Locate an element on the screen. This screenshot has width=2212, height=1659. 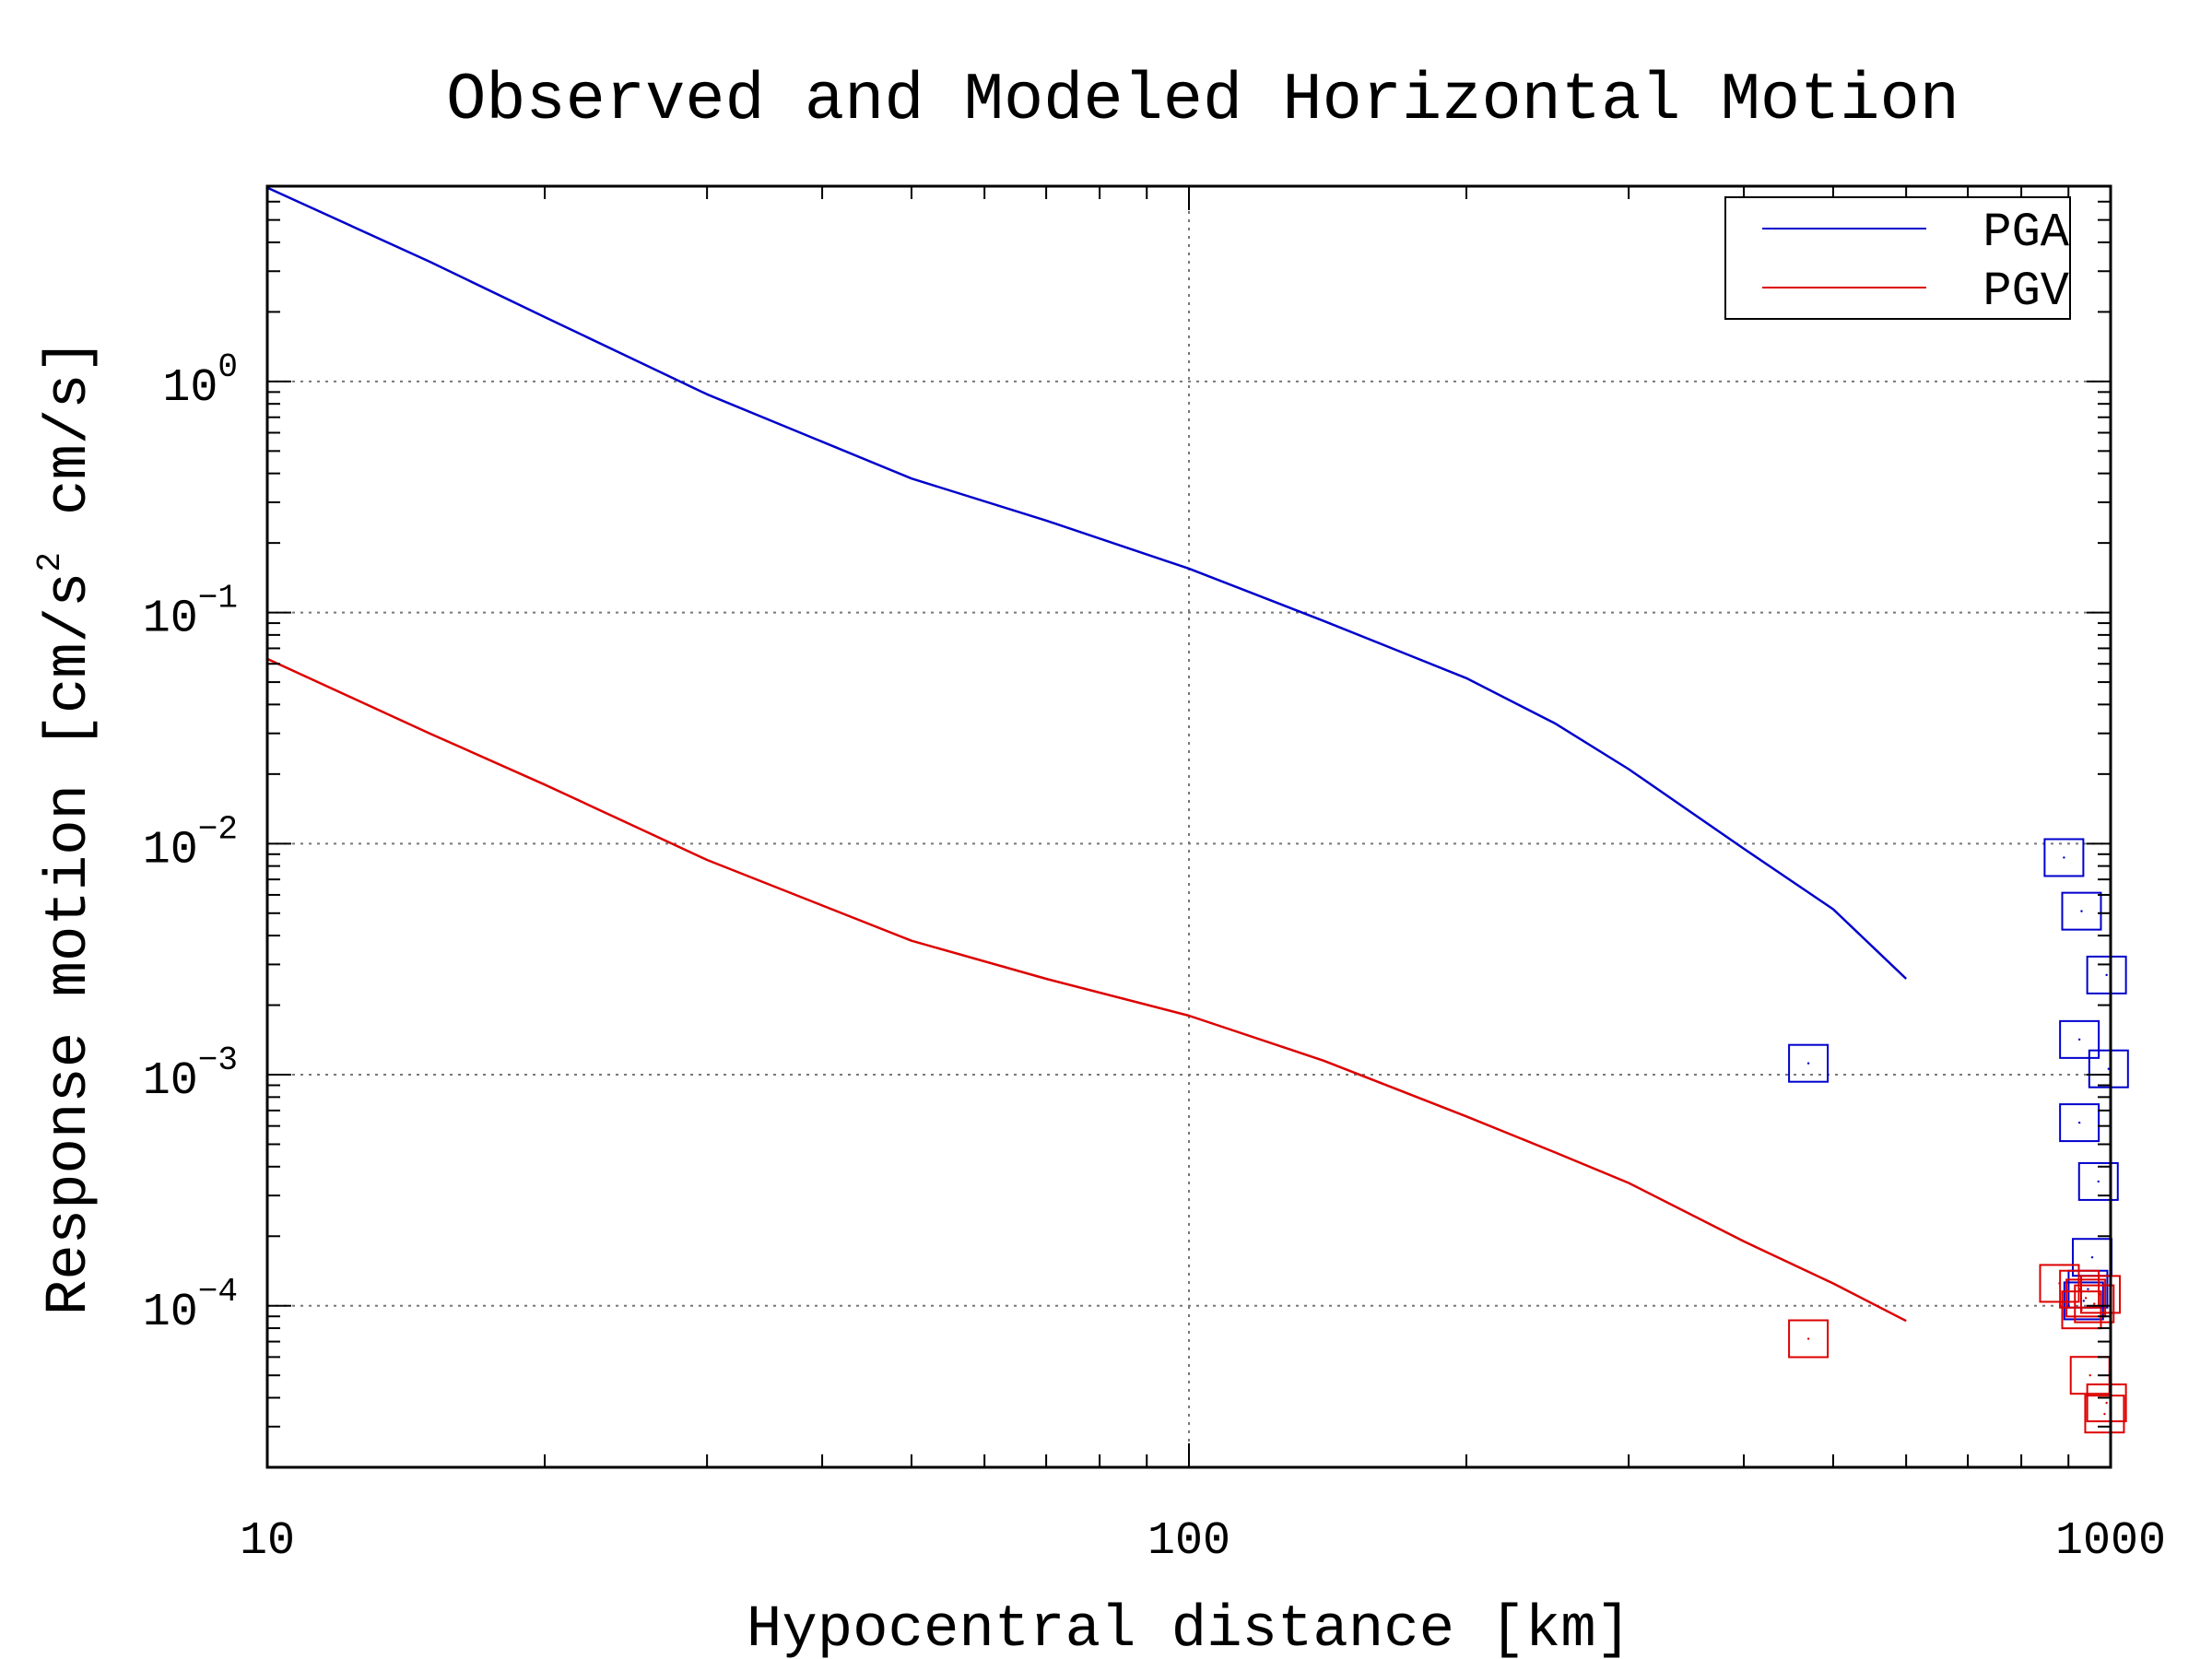
y-axis-label-tail: cm/s] is located at coordinates (70, 426).